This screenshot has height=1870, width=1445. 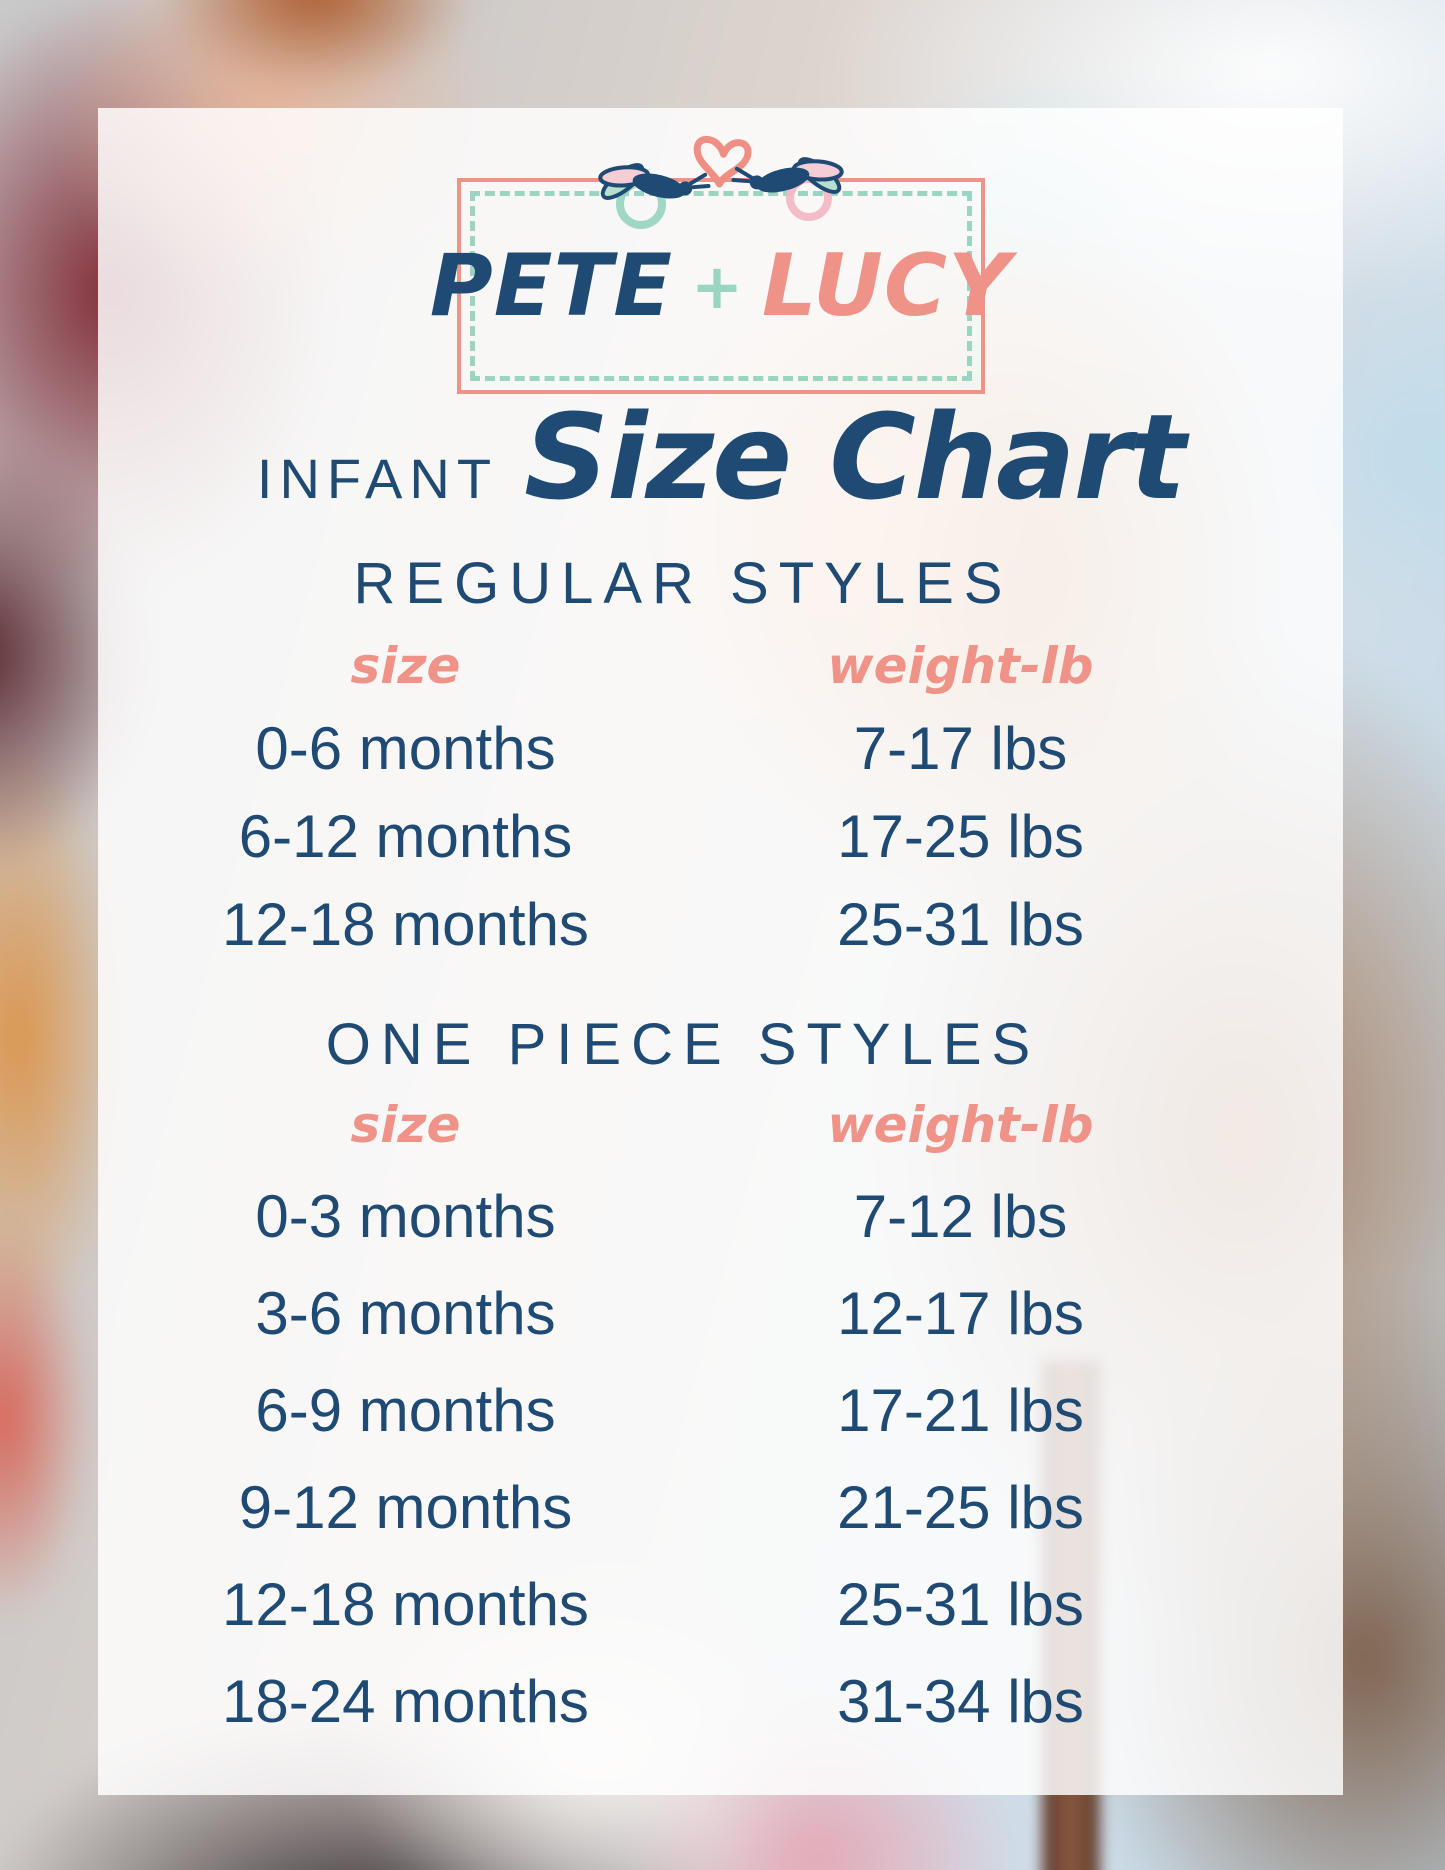 What do you see at coordinates (683, 1701) in the screenshot?
I see `table-row: 18-24 months 31-34 lbs` at bounding box center [683, 1701].